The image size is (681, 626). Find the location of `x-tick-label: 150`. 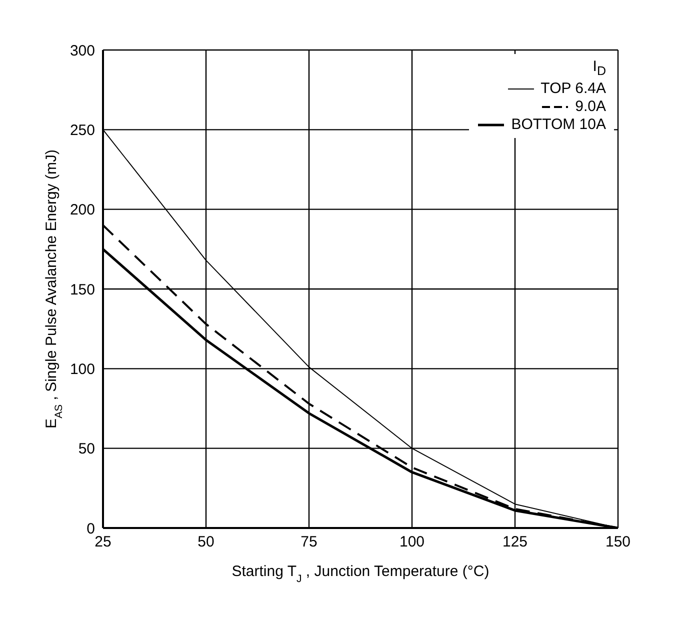

x-tick-label: 150 is located at coordinates (618, 542).